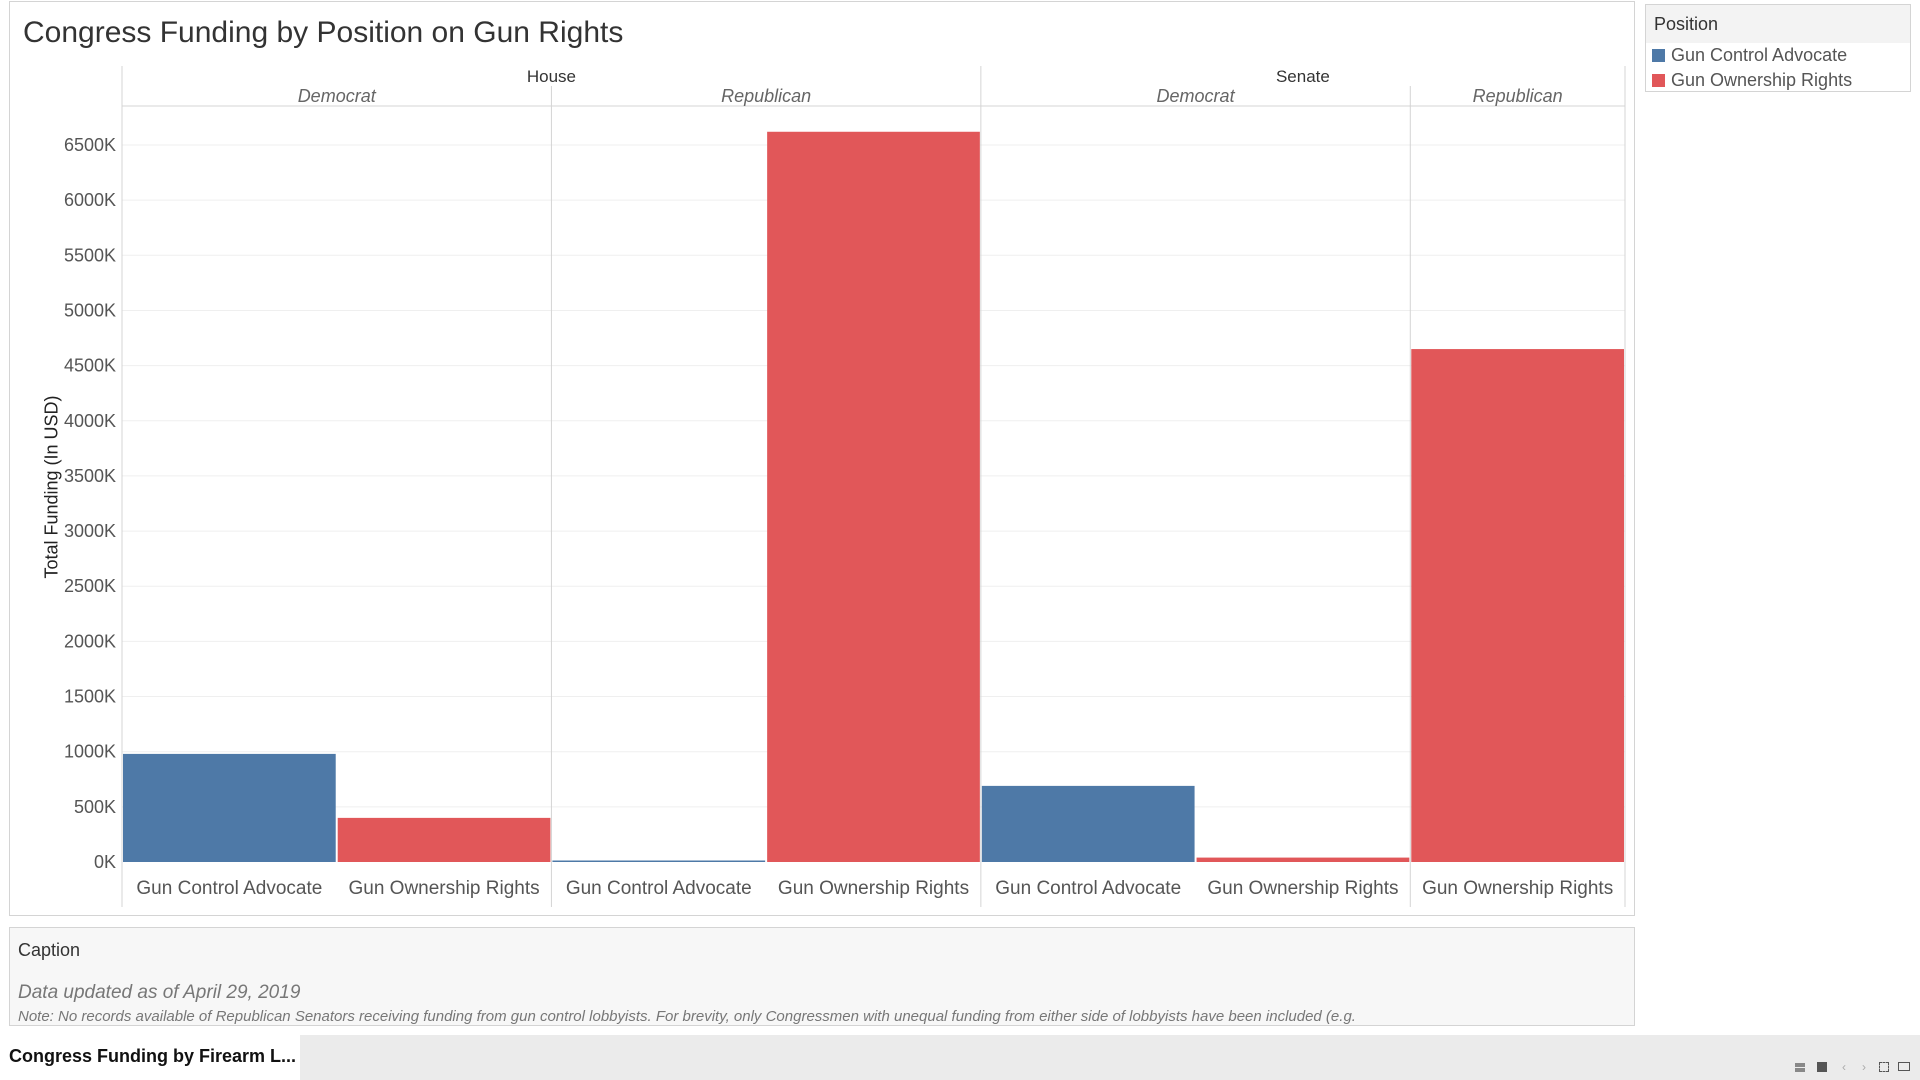 The height and width of the screenshot is (1080, 1920). Describe the element at coordinates (1517, 606) in the screenshot. I see `bar-senate-republican-gun-ownership` at that location.